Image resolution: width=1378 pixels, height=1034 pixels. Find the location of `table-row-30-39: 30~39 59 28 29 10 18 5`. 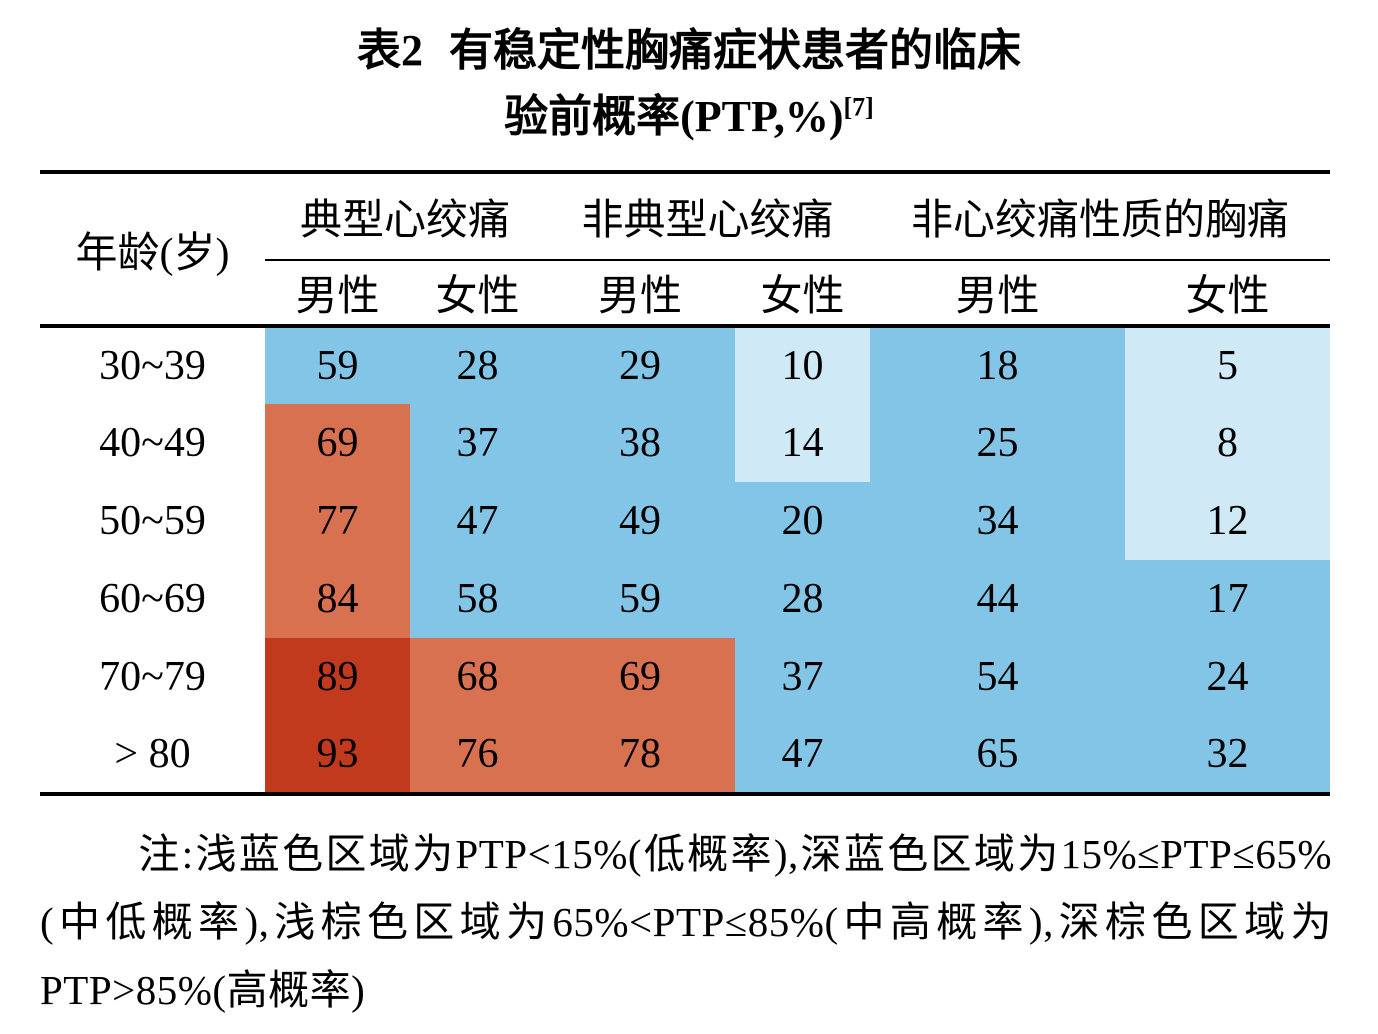

table-row-30-39: 30~39 59 28 29 10 18 5 is located at coordinates (685, 365).